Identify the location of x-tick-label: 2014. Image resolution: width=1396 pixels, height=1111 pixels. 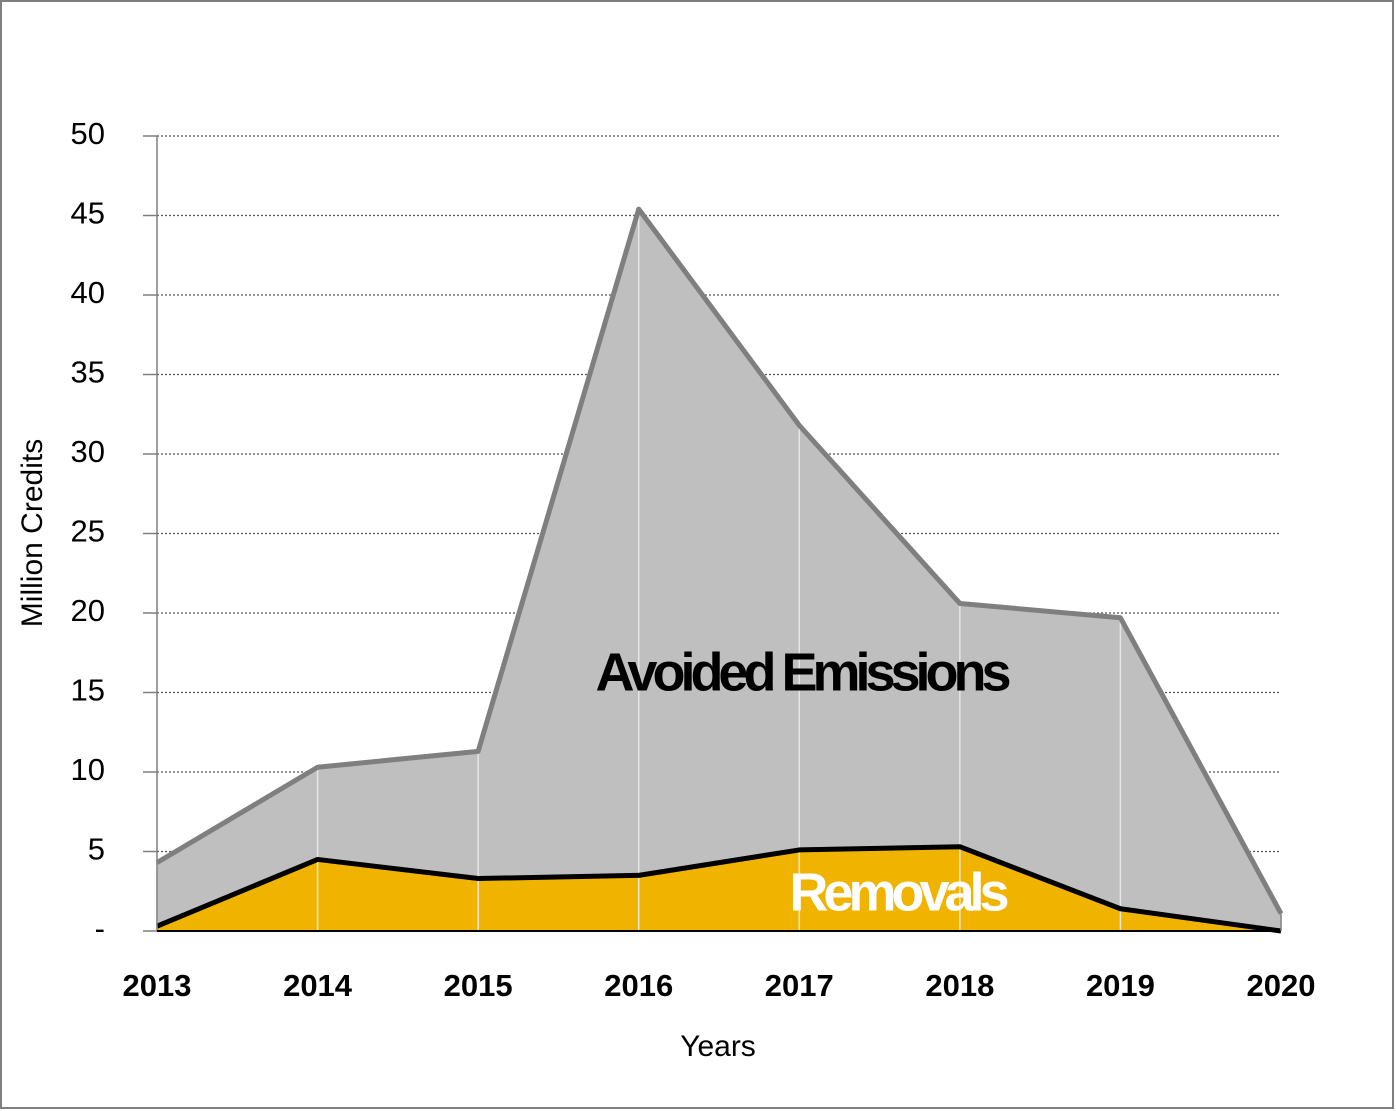
(318, 985).